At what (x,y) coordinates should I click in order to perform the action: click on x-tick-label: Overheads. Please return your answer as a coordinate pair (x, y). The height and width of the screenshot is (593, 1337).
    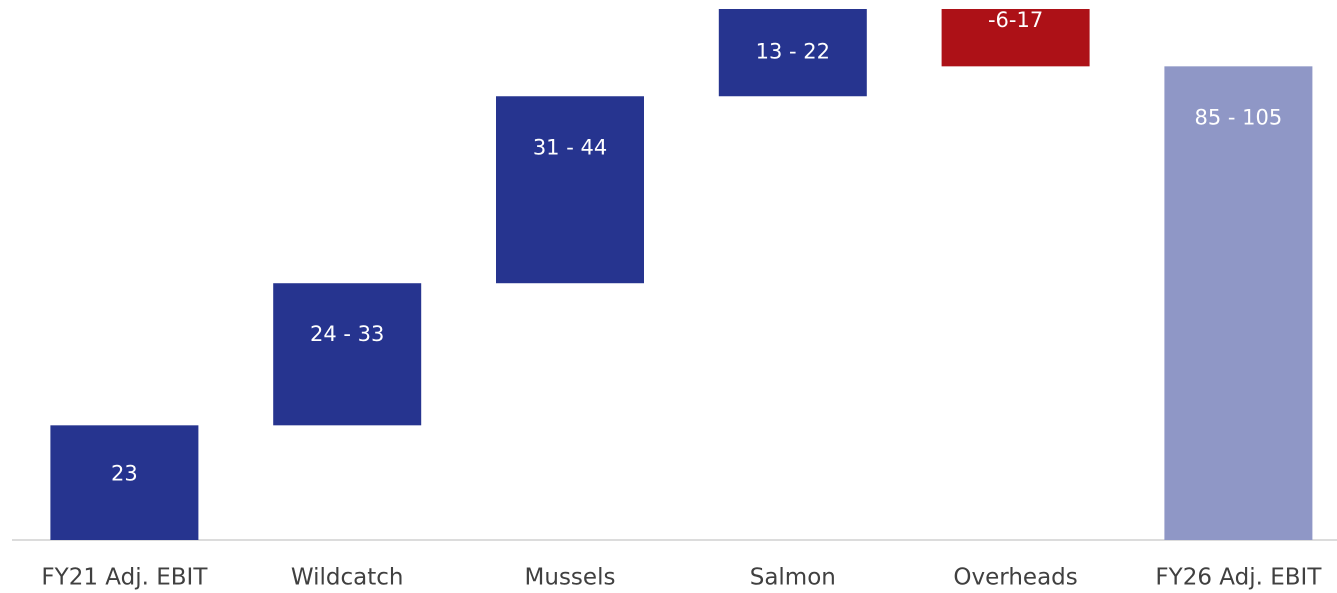
    Looking at the image, I should click on (1015, 578).